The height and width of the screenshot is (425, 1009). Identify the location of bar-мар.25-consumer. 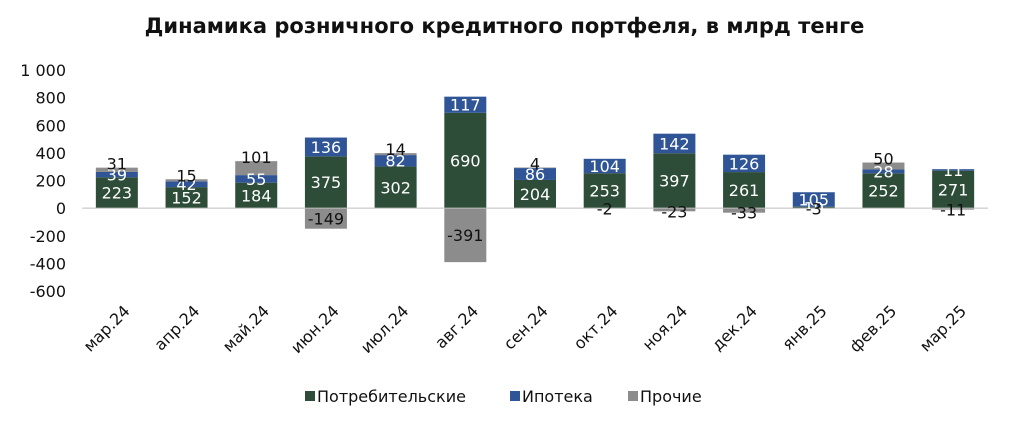
(953, 189).